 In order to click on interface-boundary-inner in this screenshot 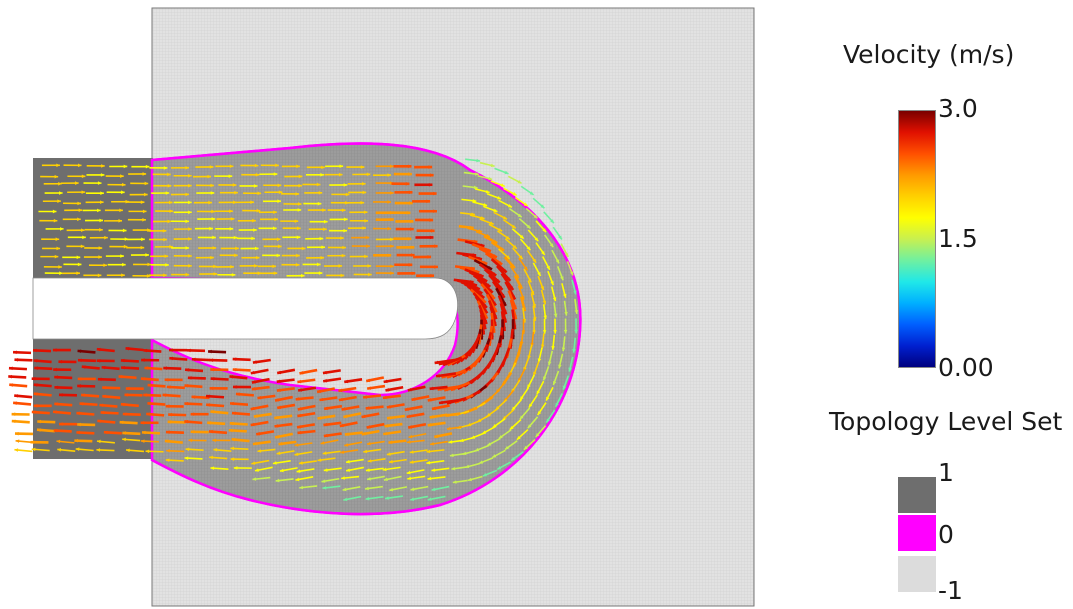, I will do `click(303, 368)`.